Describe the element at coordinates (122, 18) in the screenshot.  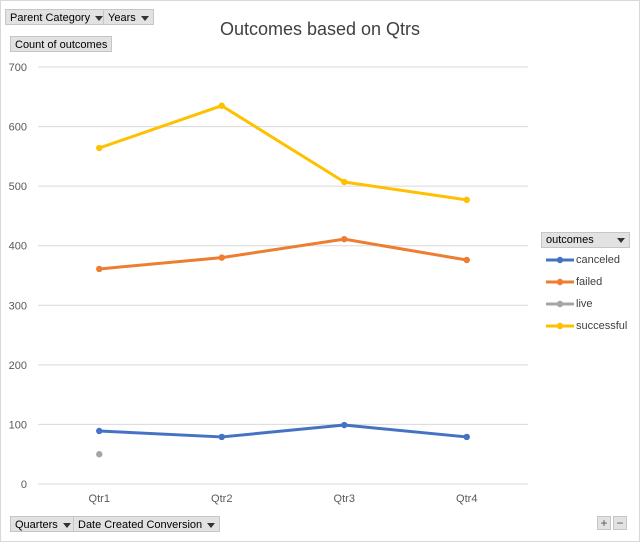
I see `years-label: Years` at that location.